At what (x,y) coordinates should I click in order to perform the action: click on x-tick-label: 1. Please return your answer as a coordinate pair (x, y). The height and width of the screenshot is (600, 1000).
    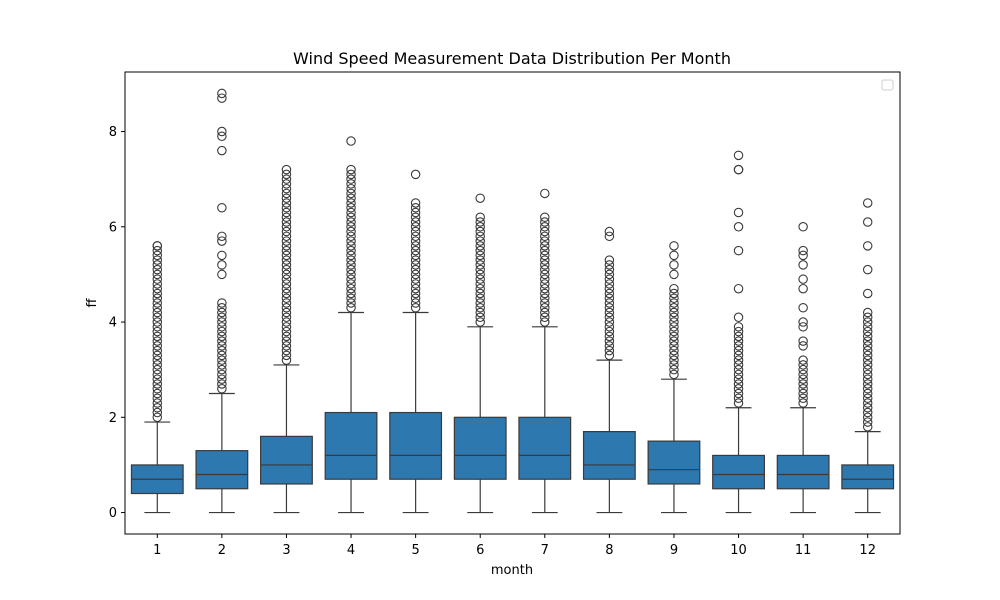
    Looking at the image, I should click on (157, 550).